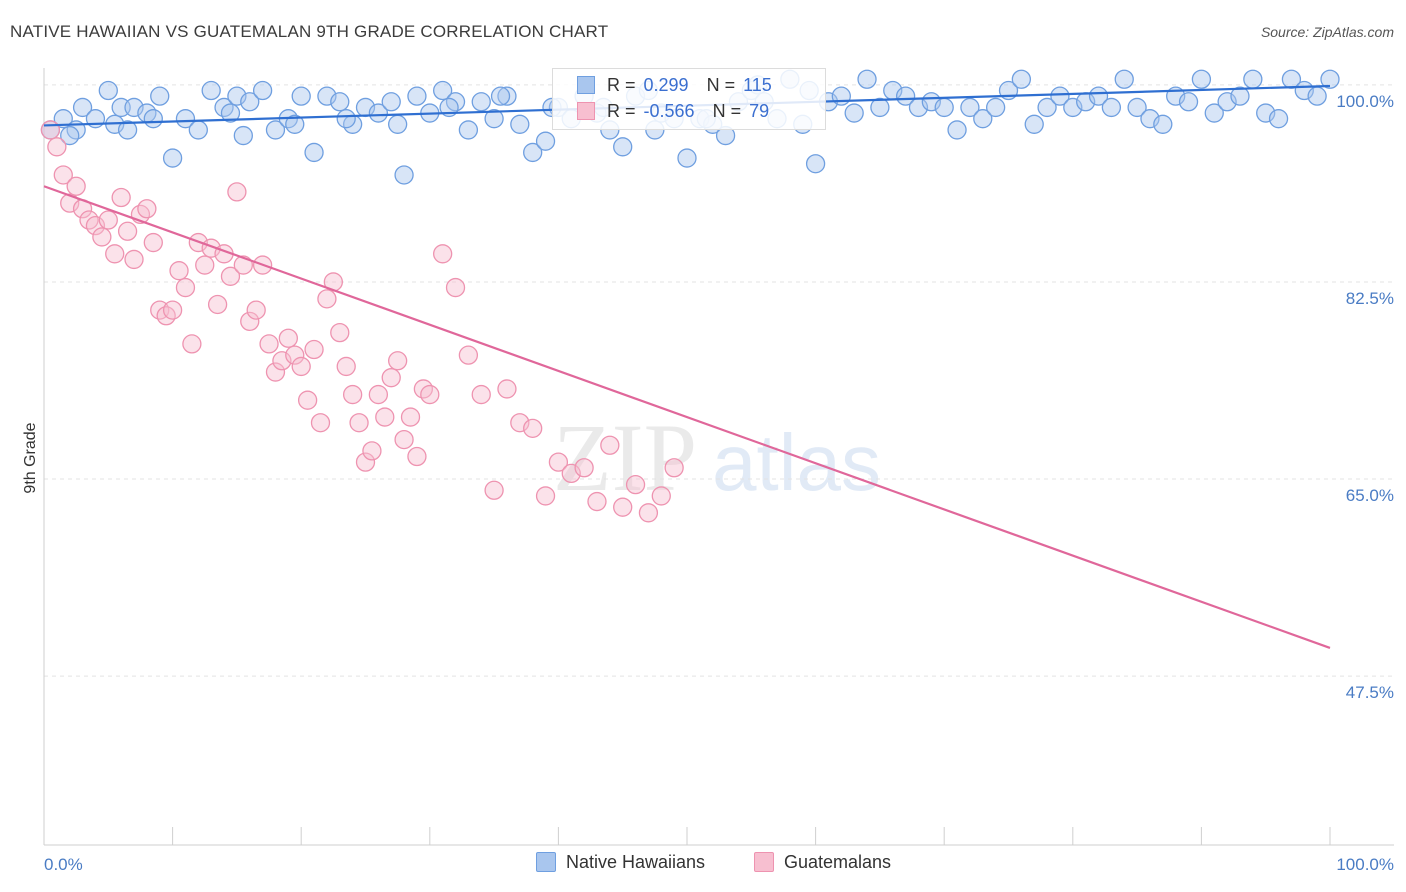 The width and height of the screenshot is (1406, 892). I want to click on y-tick-label-0: 100.0%, so click(1365, 101).